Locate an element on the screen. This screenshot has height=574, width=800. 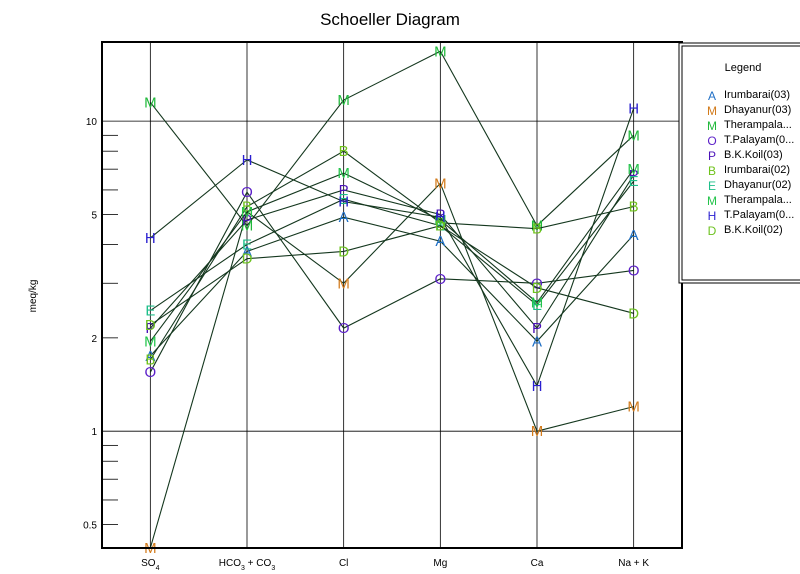
series-9: D D D D D D is located at coordinates (392, 276).